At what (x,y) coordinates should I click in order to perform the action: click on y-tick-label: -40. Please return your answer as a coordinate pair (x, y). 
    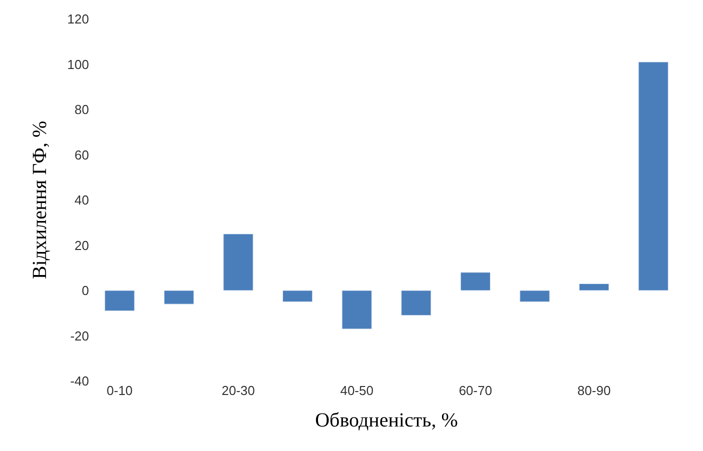
    Looking at the image, I should click on (79, 381).